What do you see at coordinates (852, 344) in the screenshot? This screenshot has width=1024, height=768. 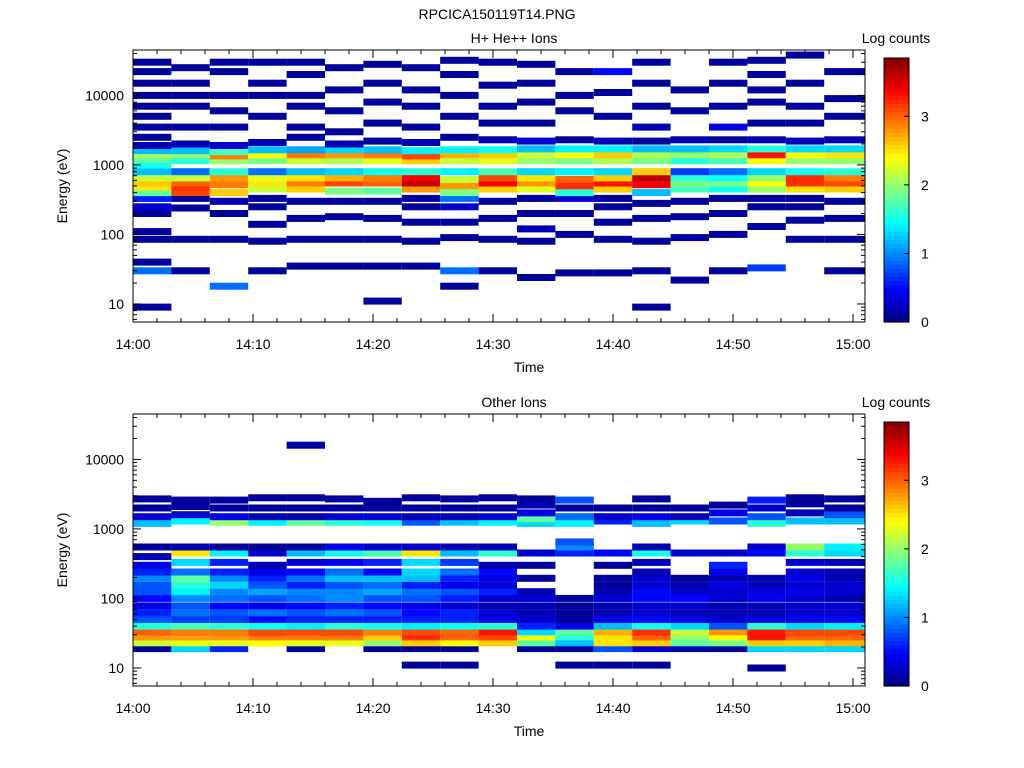 I see `x-tick-label: 15:00` at bounding box center [852, 344].